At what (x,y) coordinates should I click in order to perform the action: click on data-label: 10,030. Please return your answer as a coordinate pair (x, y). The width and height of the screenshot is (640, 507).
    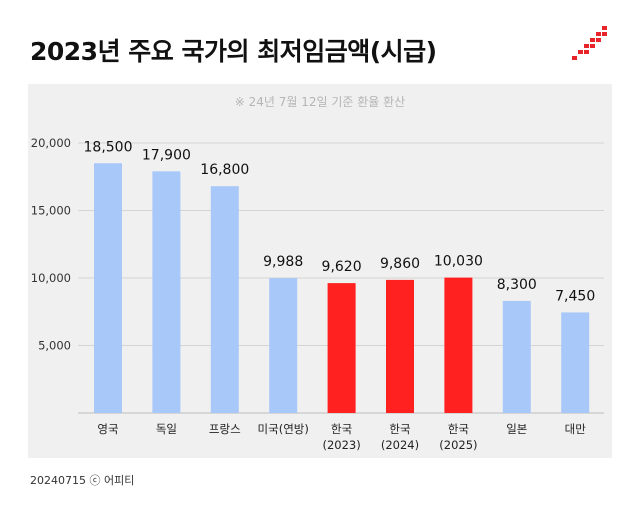
    Looking at the image, I should click on (458, 262).